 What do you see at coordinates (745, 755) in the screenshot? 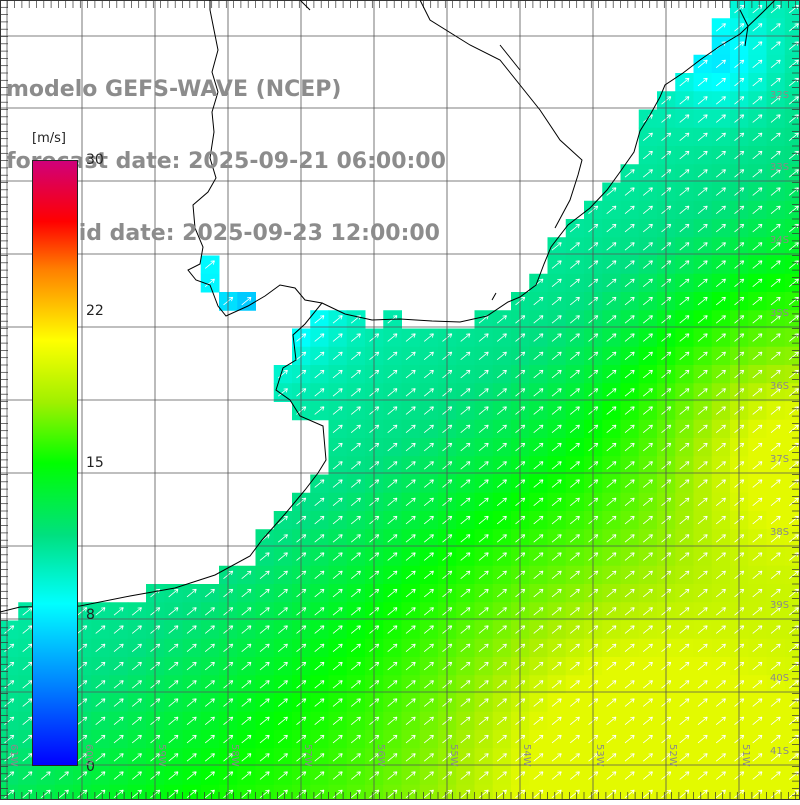
I see `longitude-label: 51W` at bounding box center [745, 755].